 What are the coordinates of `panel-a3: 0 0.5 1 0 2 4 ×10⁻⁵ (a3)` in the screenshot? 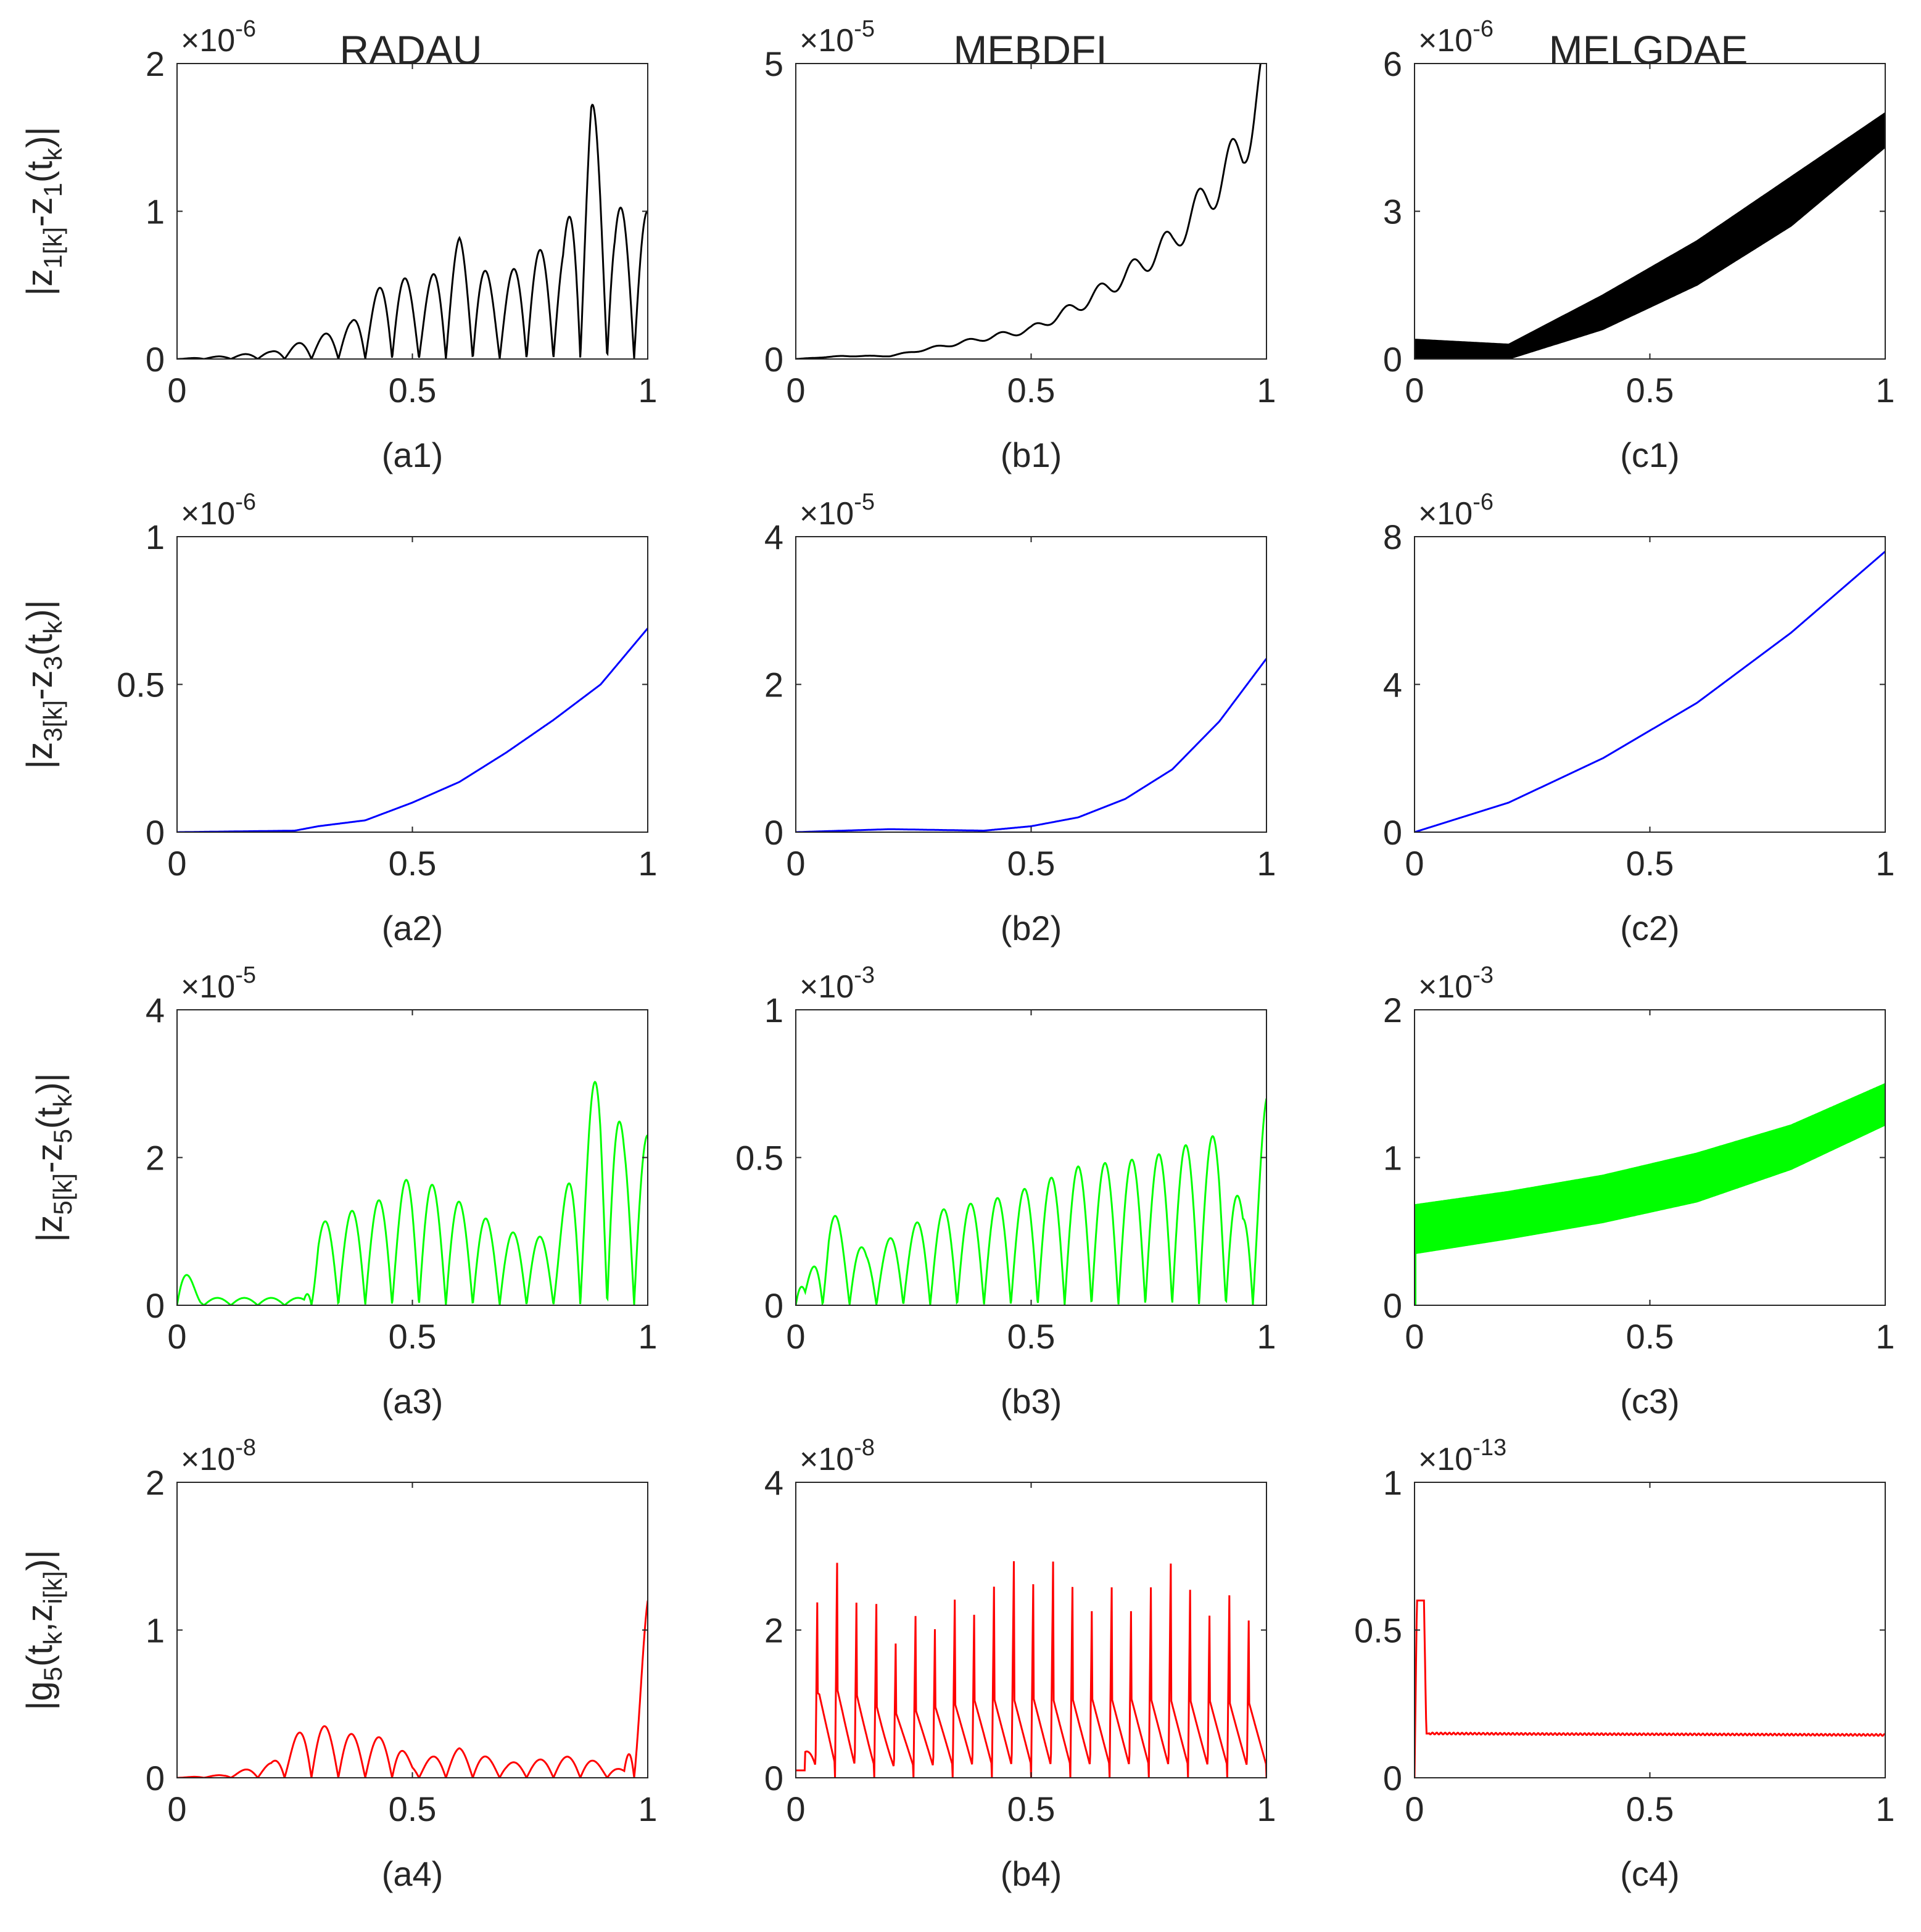 It's located at (402, 1191).